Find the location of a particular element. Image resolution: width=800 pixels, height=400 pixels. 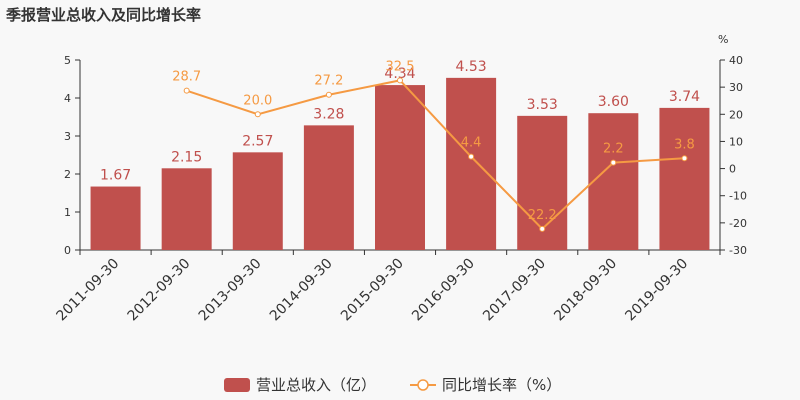

bar-value-label: 4.53 is located at coordinates (471, 67).